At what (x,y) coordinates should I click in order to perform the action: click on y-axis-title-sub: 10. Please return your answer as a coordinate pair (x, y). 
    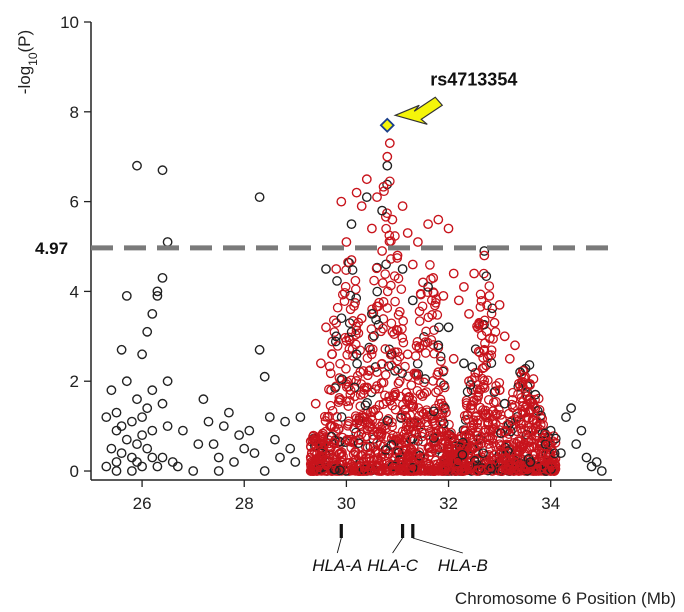
    Looking at the image, I should click on (33, 59).